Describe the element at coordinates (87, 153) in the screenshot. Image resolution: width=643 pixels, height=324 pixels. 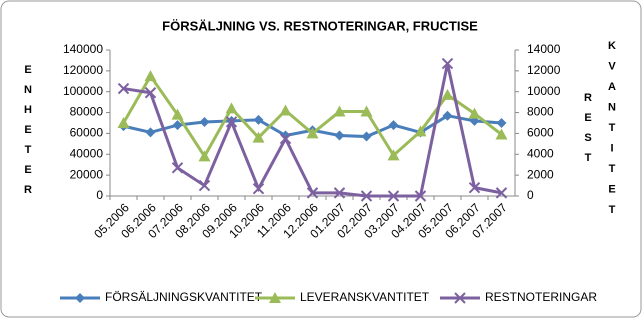
I see `y-tick-label: 40000` at that location.